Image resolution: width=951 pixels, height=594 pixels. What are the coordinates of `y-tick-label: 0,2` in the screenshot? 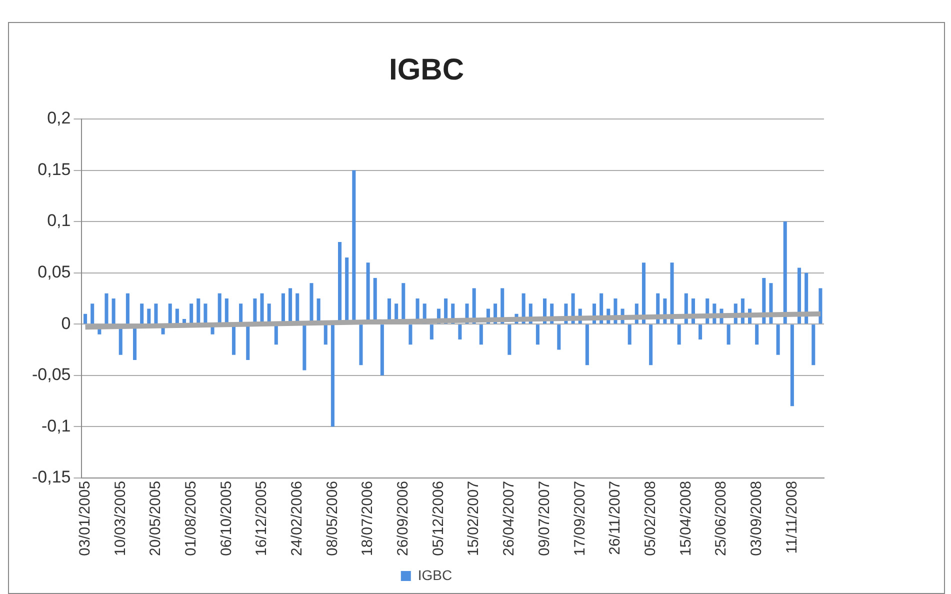 It's located at (59, 118).